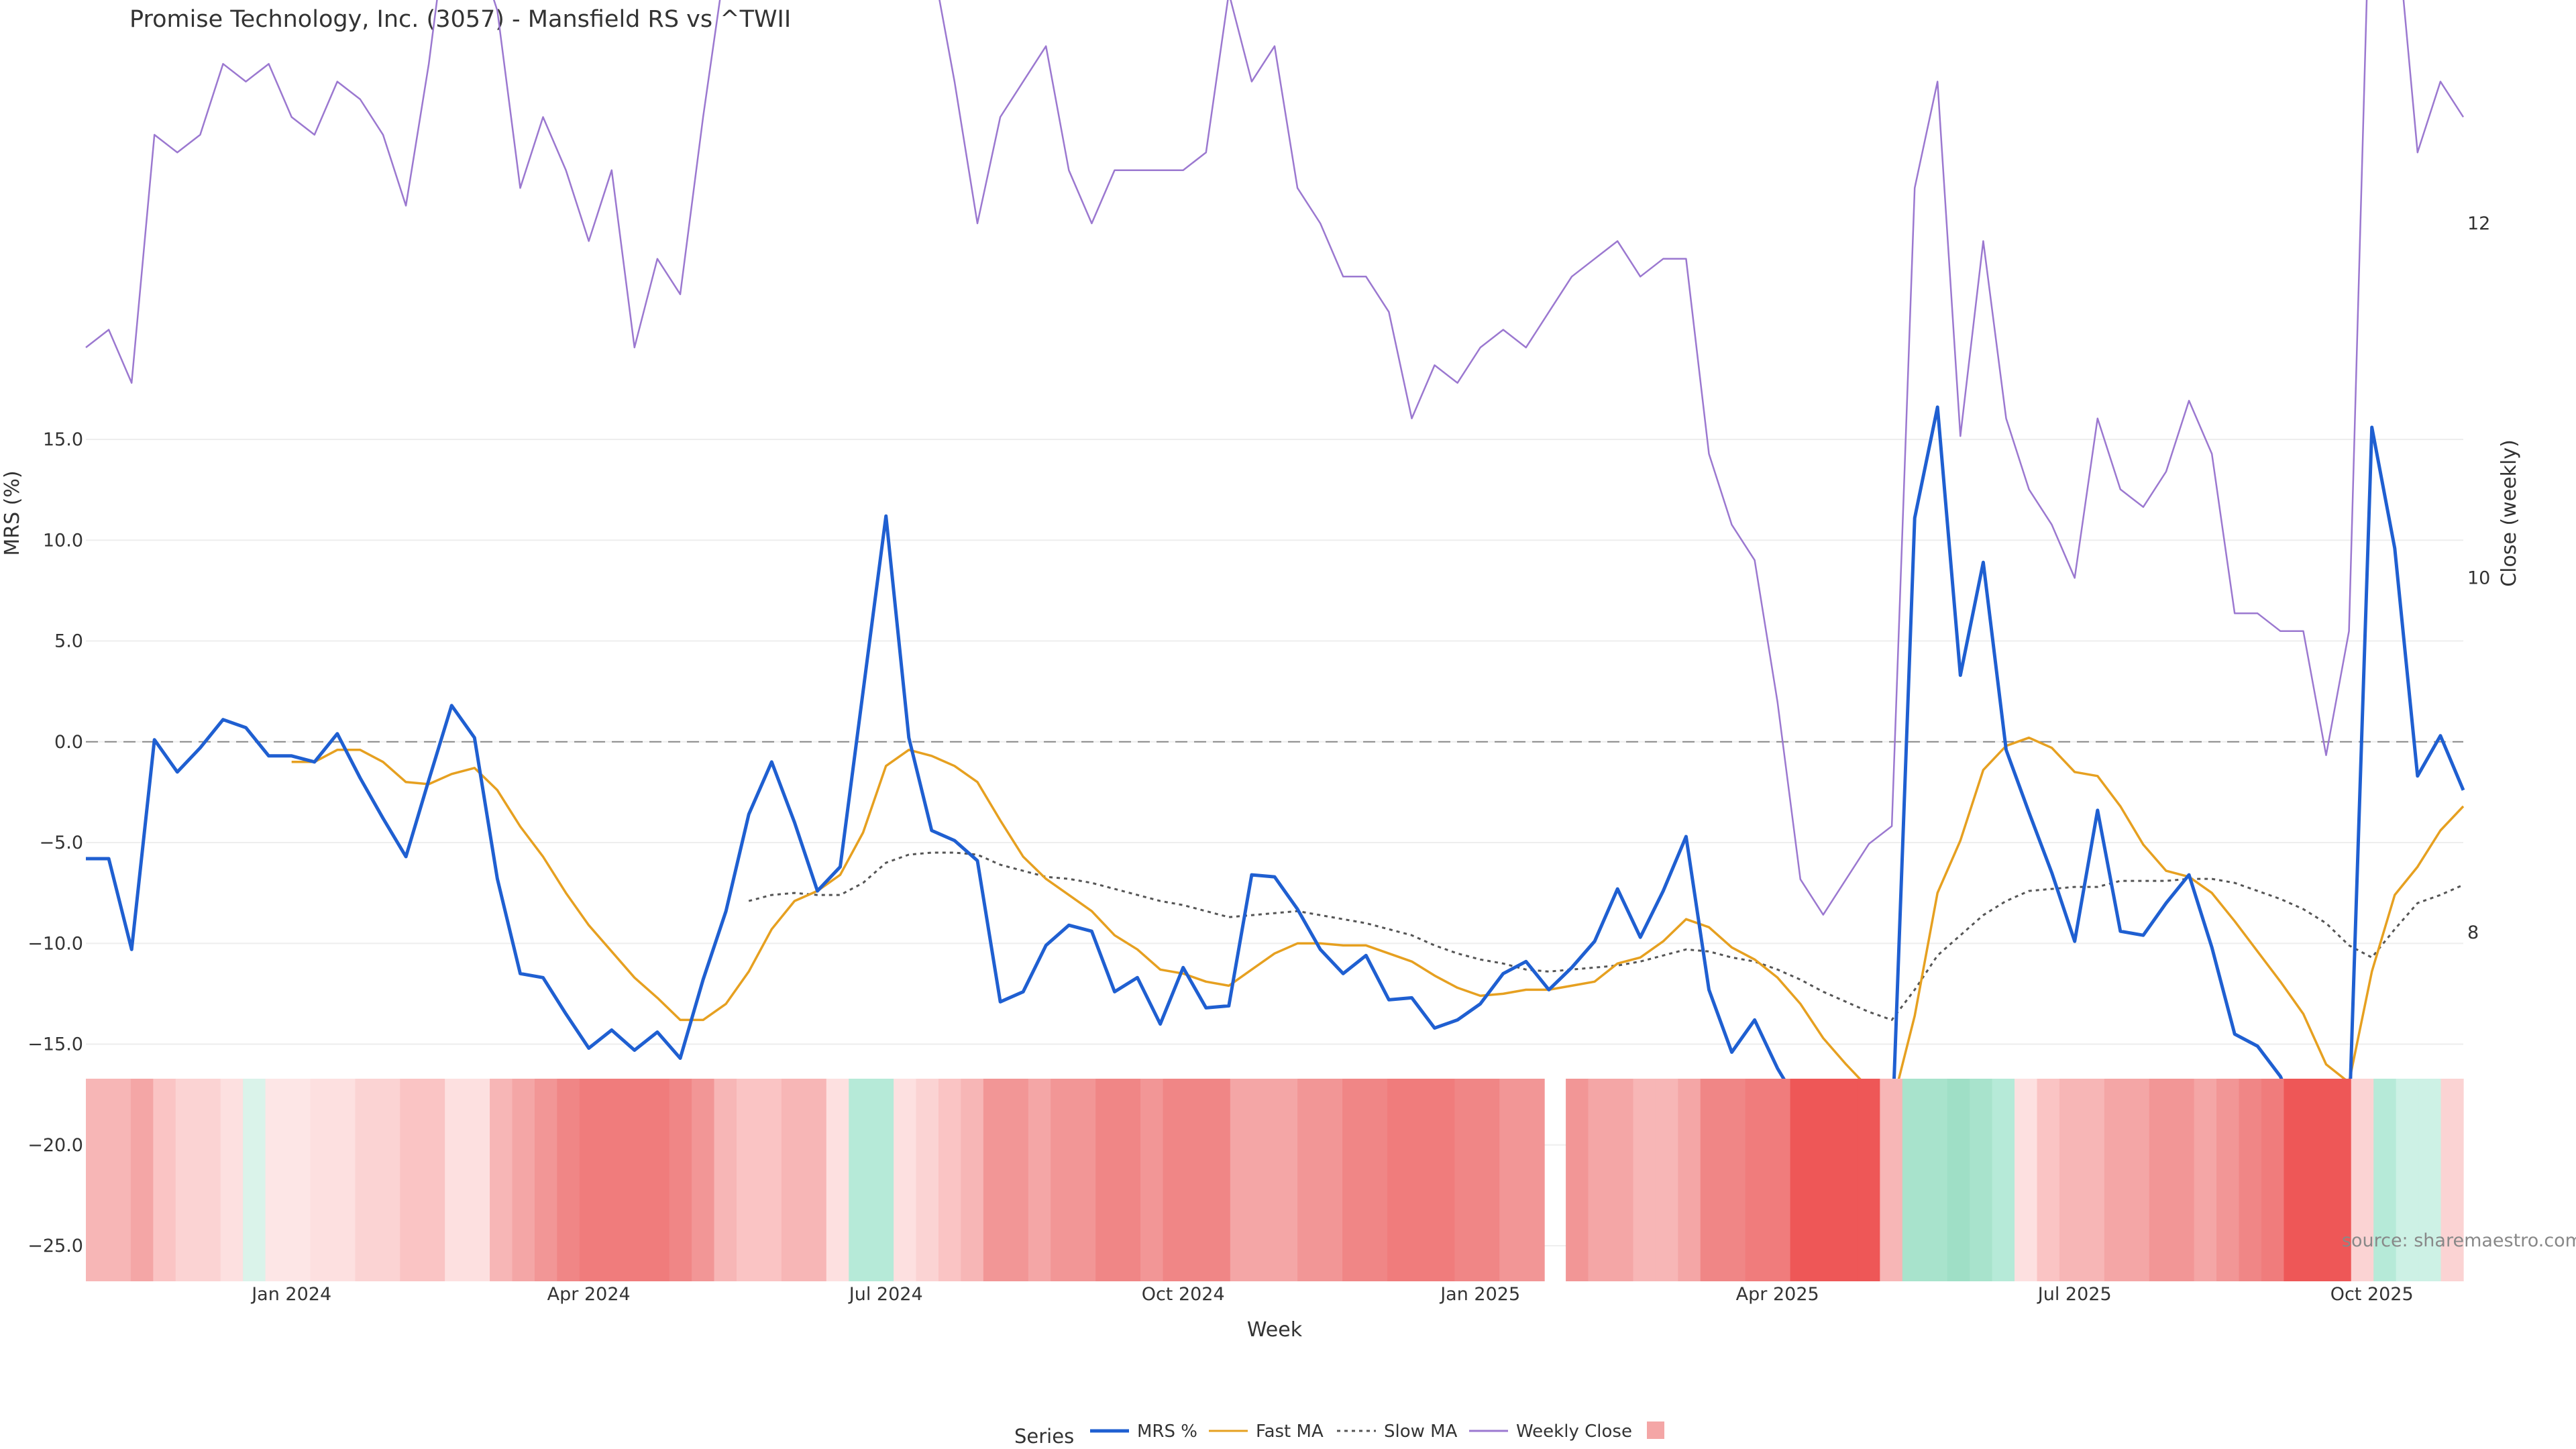 This screenshot has width=2576, height=1449. Describe the element at coordinates (1574, 1431) in the screenshot. I see `legend-label: Weekly Close` at that location.